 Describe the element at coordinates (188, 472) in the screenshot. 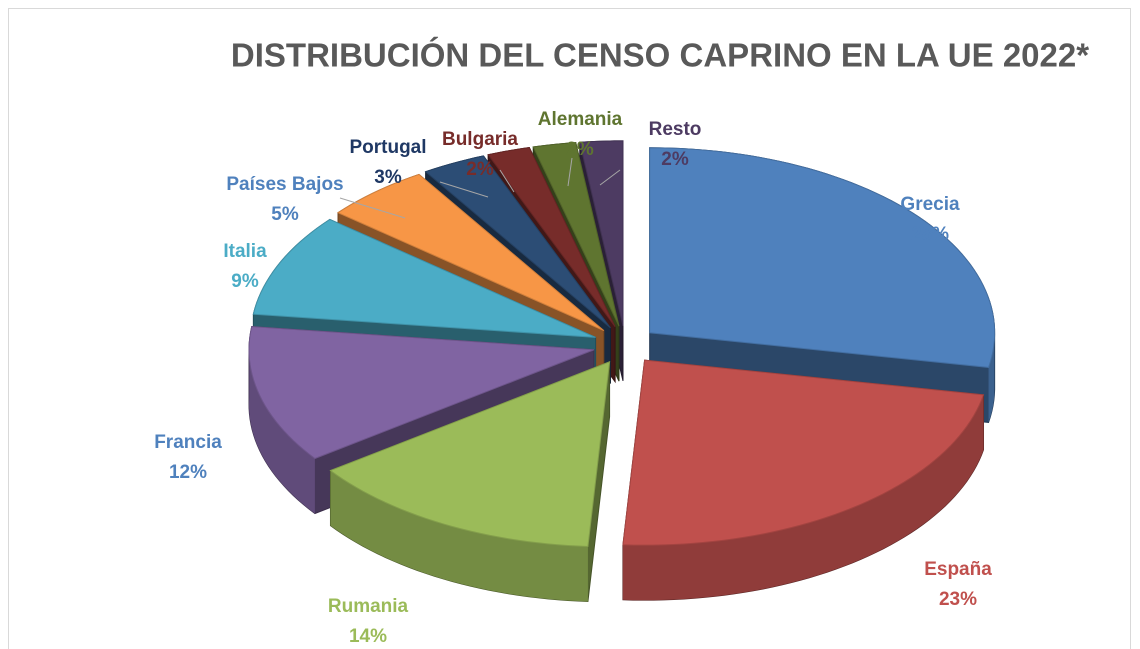

I see `value-label: 12%` at that location.